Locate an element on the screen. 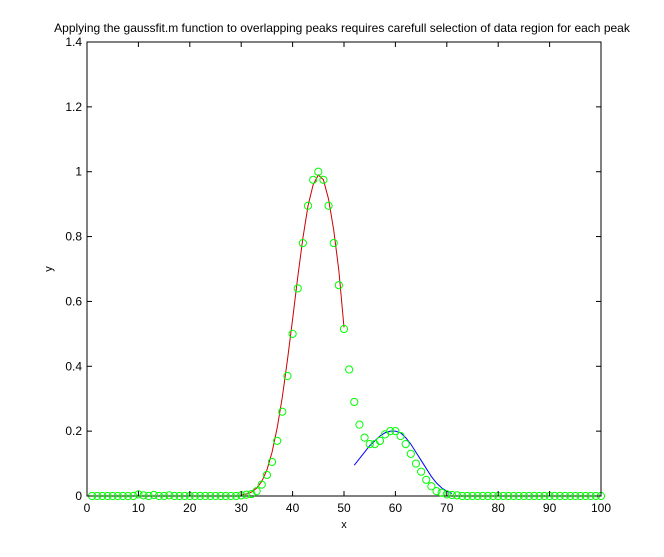 The image size is (664, 557). y-tick-label: 0.6 is located at coordinates (73, 301).